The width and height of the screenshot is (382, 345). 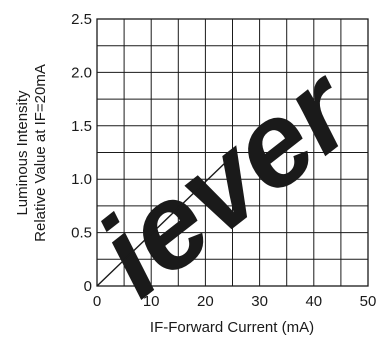 What do you see at coordinates (81, 72) in the screenshot?
I see `y-tick-label: 2.0` at bounding box center [81, 72].